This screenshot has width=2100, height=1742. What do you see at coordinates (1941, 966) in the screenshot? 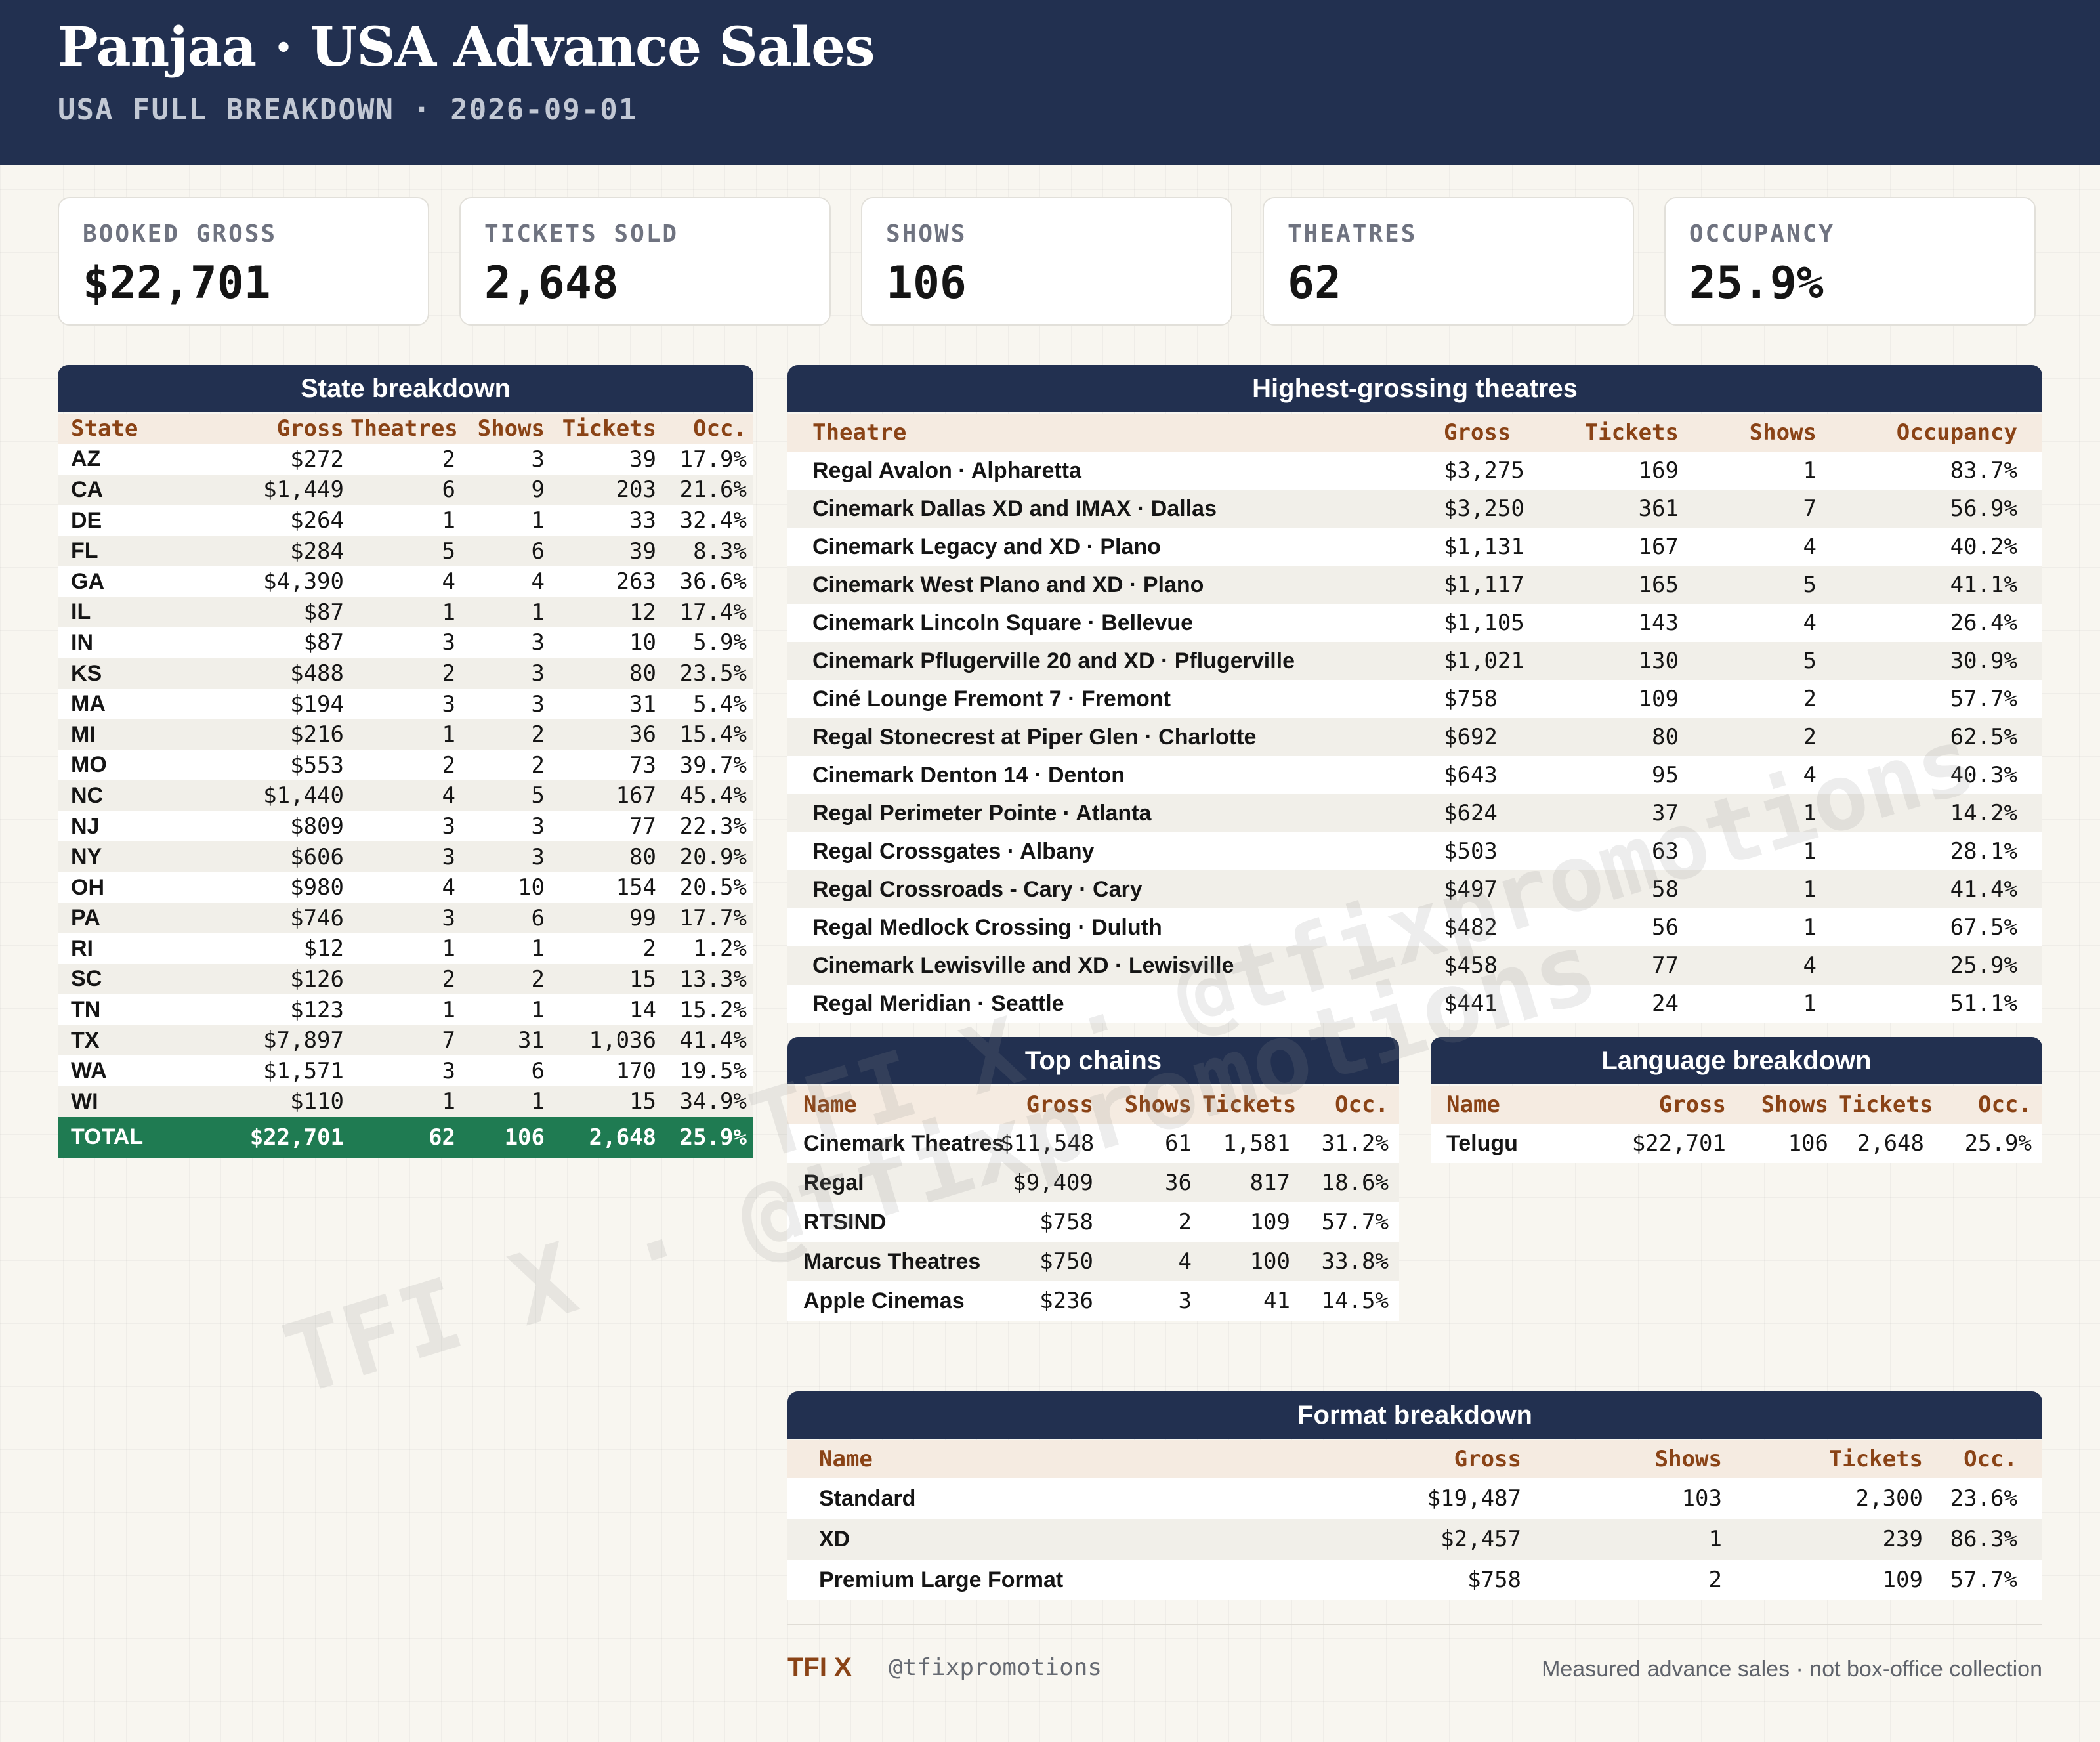
I see `table-cell: 25.9%` at bounding box center [1941, 966].